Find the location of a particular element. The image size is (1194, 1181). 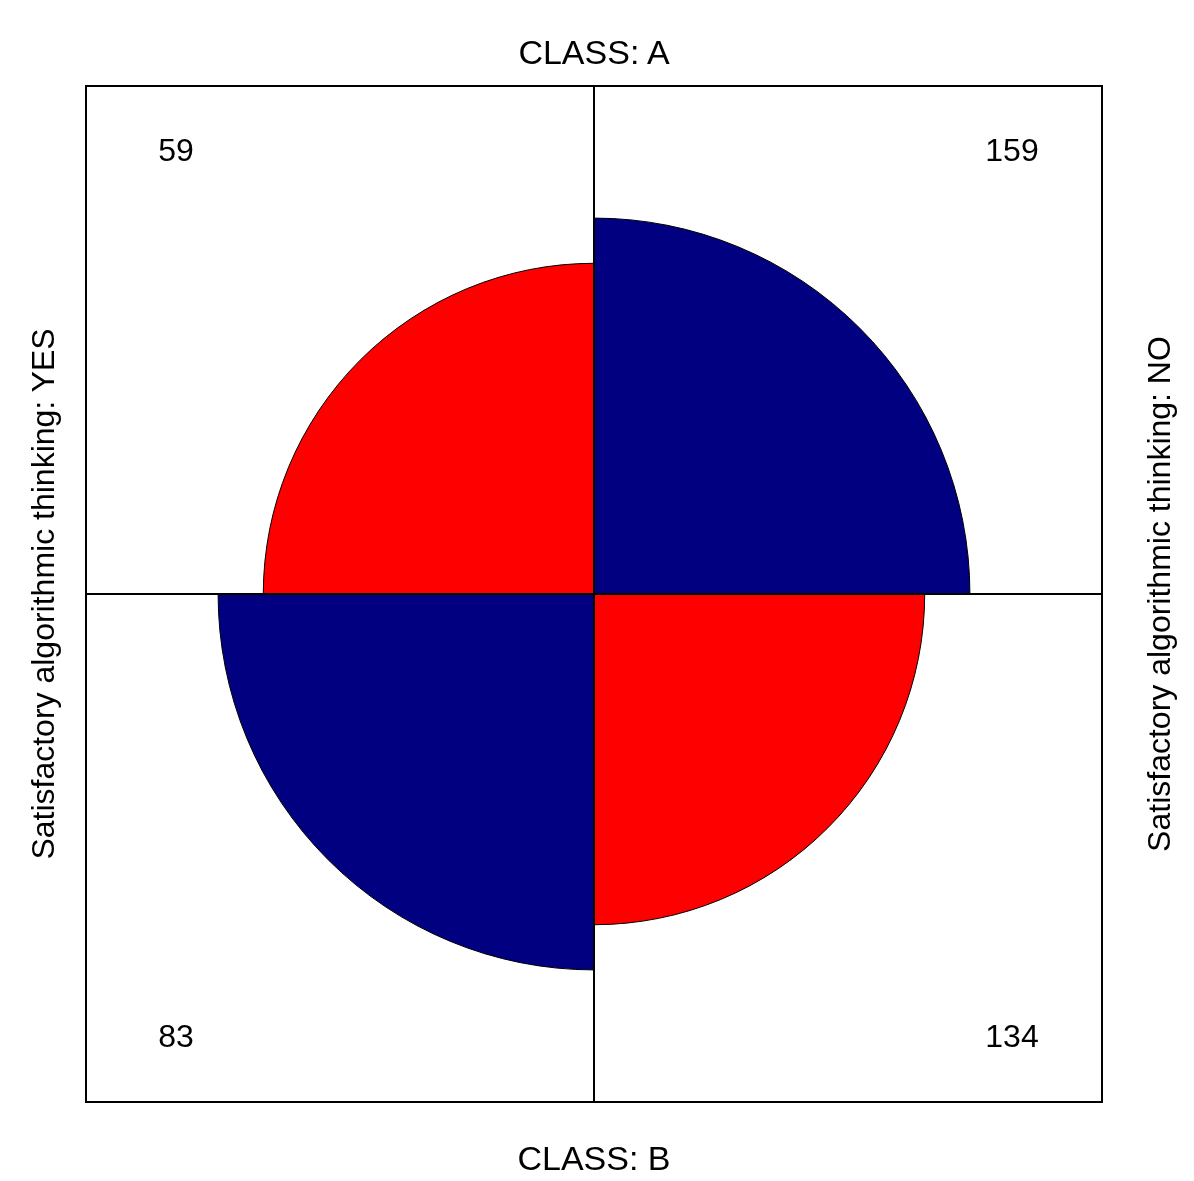

text: Satisfactory algorithmic thinking: YES is located at coordinates (43, 594).